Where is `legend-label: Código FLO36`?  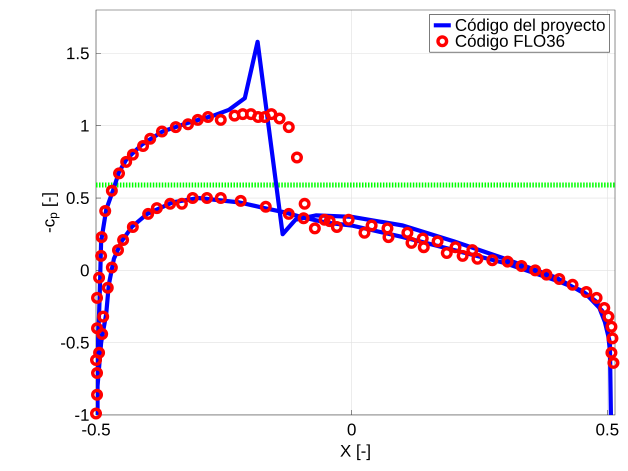
legend-label: Código FLO36 is located at coordinates (510, 42).